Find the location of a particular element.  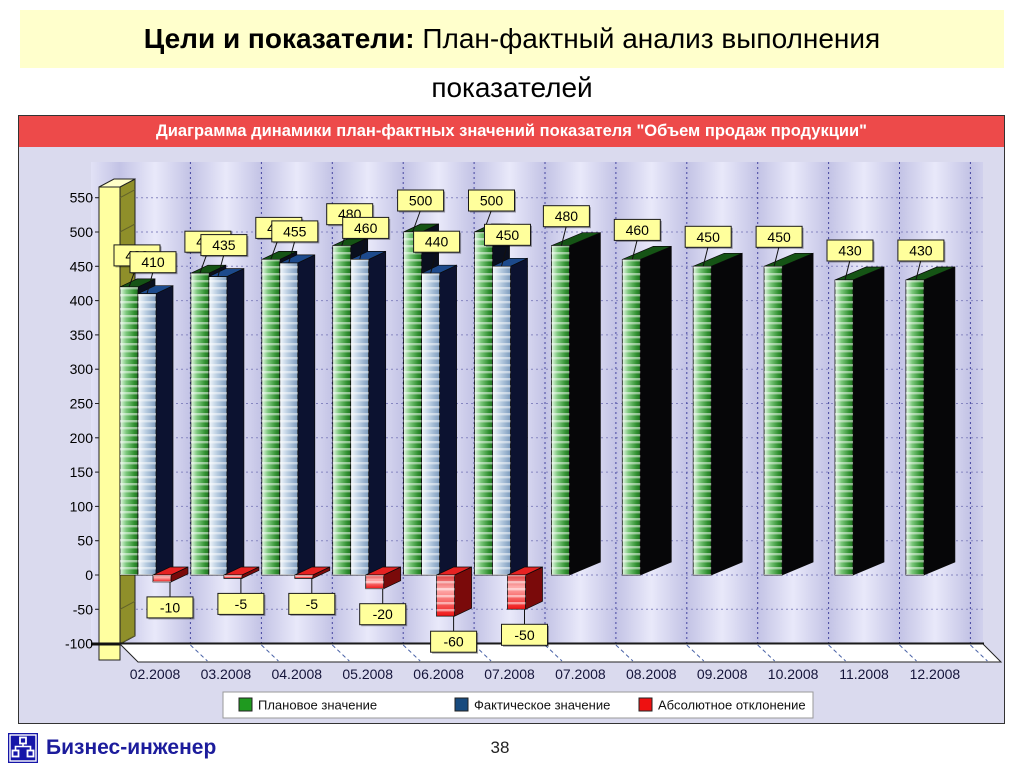

deviation-label-text: -50 is located at coordinates (524, 635).